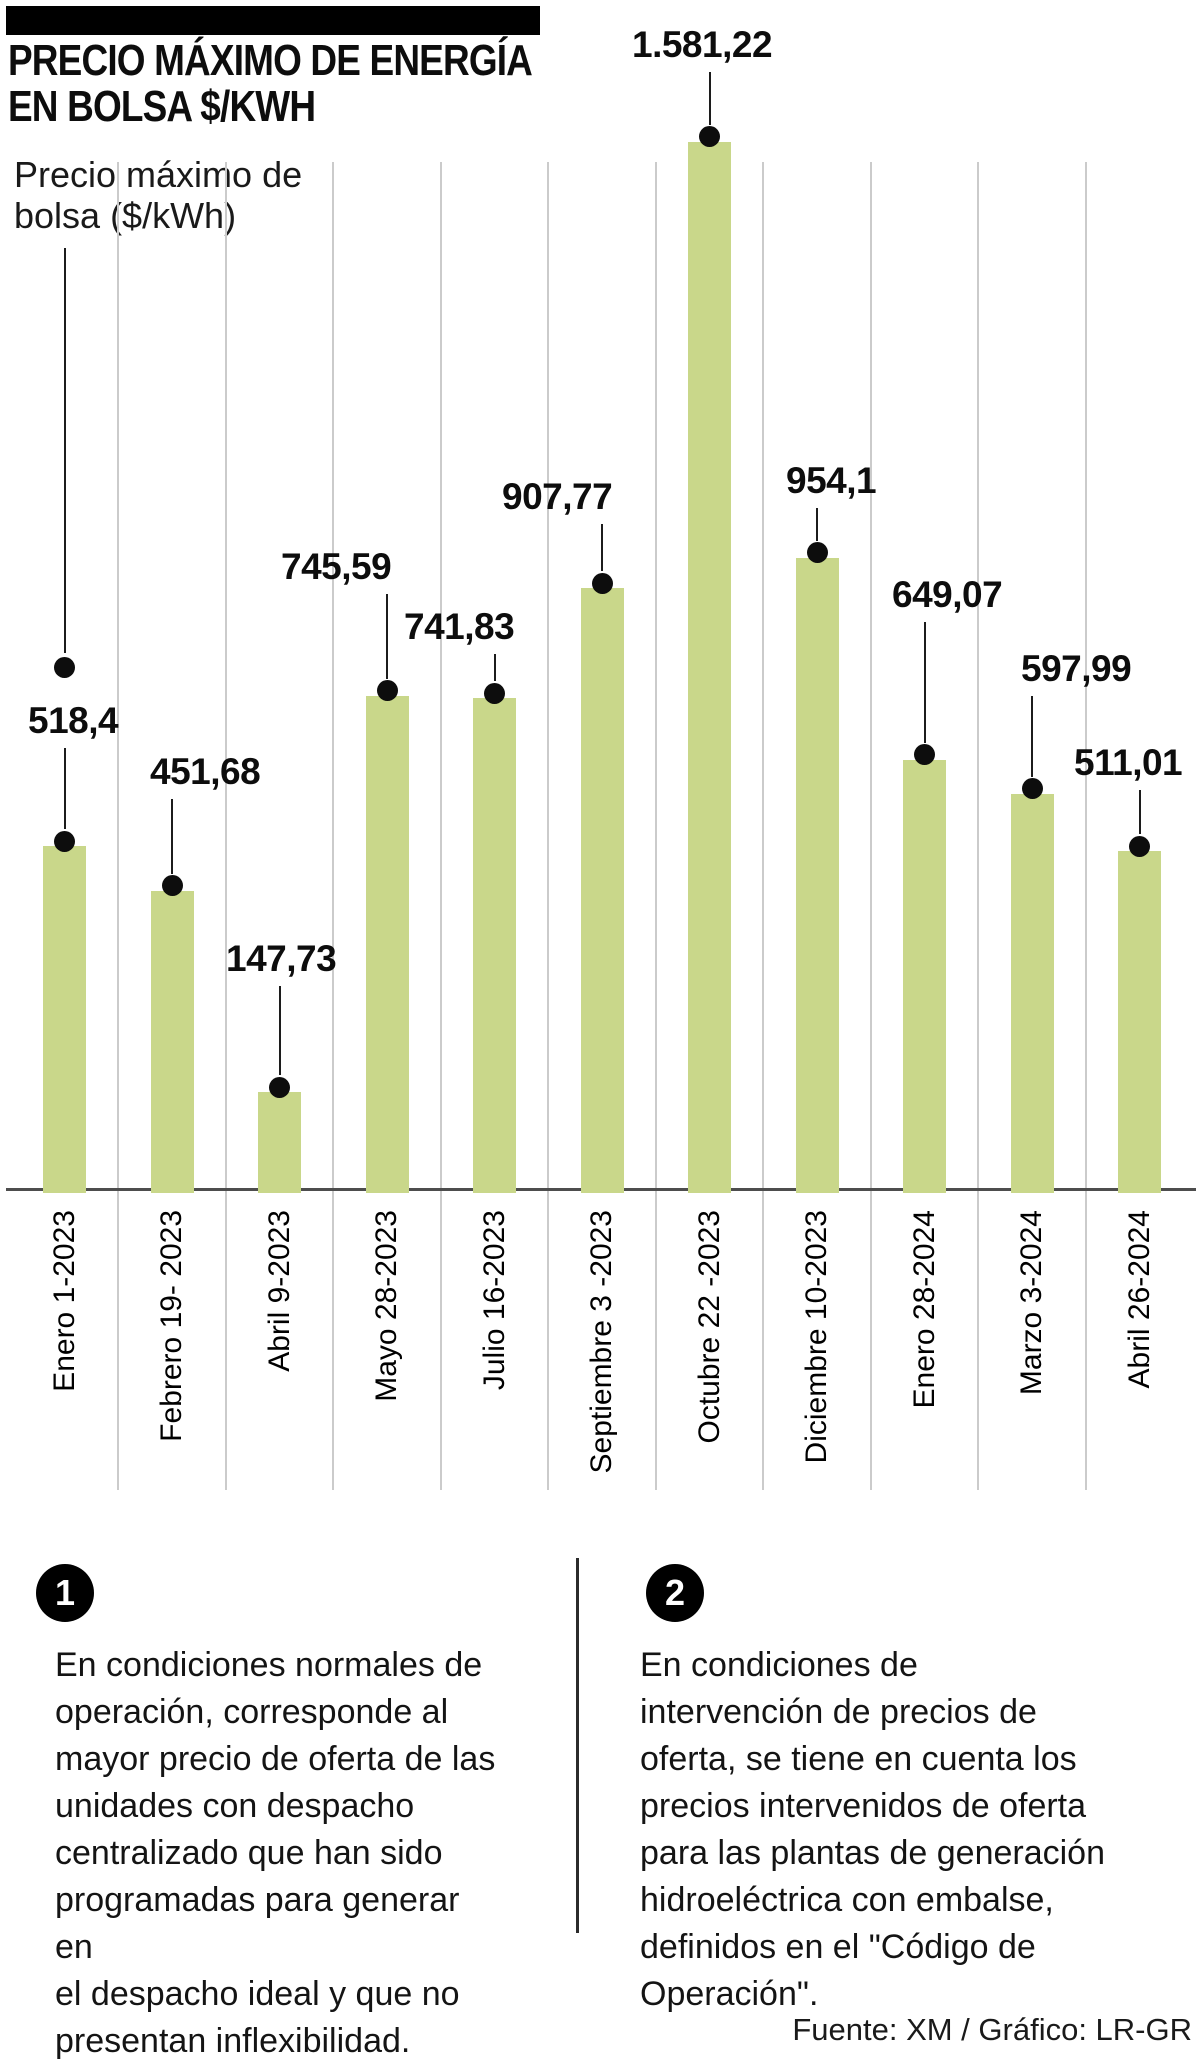  Describe the element at coordinates (233, 2041) in the screenshot. I see `footnote-line: presentan inflexibilidad.` at that location.